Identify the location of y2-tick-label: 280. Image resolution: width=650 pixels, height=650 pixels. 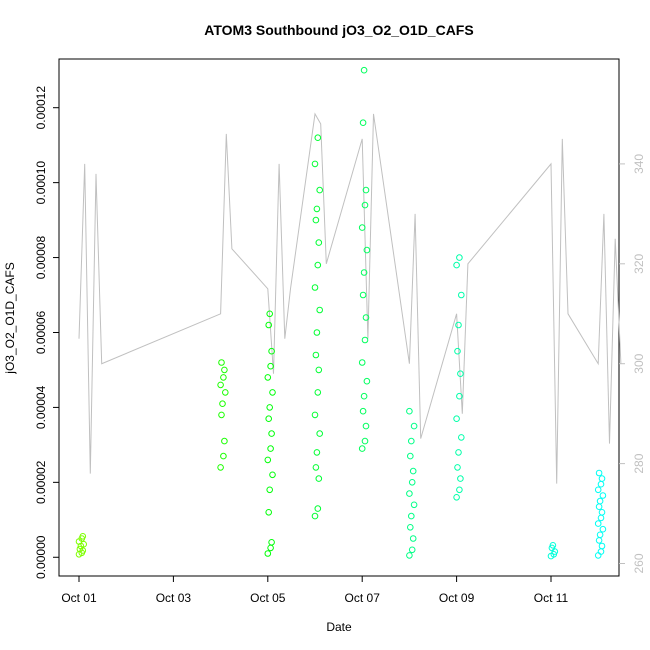
(639, 463).